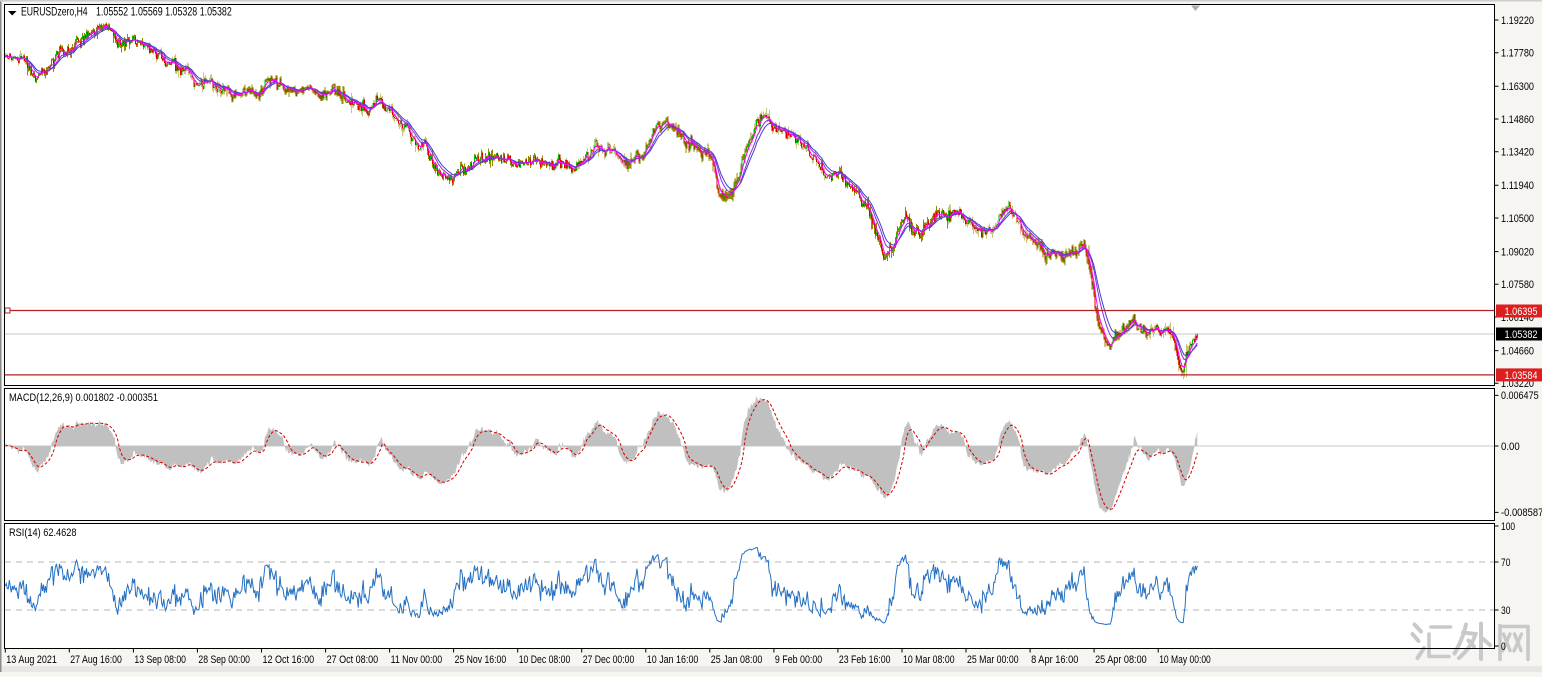 The image size is (1542, 677). What do you see at coordinates (545, 660) in the screenshot?
I see `svg-text: 10 Dec 08:00` at bounding box center [545, 660].